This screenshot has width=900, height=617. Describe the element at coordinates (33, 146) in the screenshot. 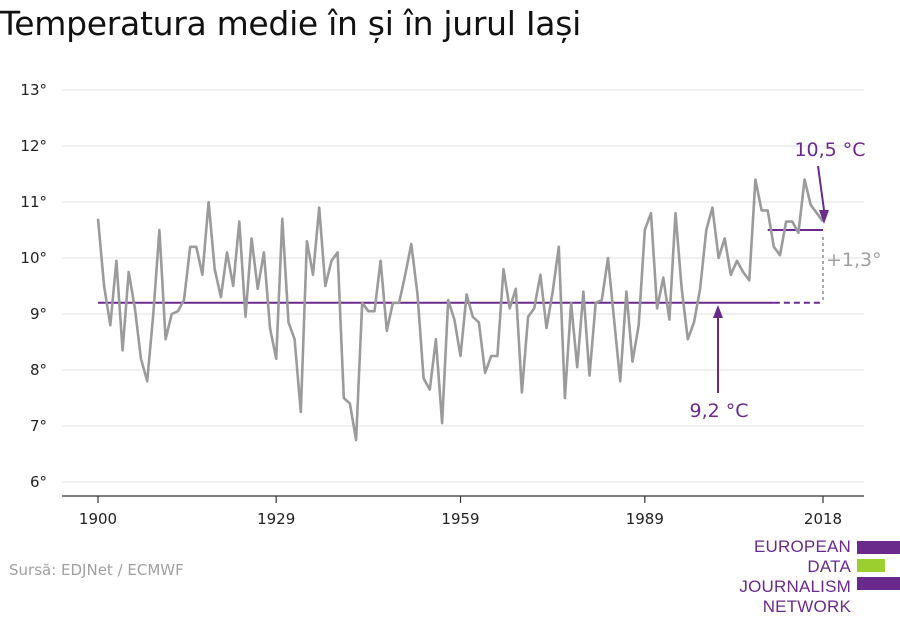

I see `y-tick-label: 12°` at that location.